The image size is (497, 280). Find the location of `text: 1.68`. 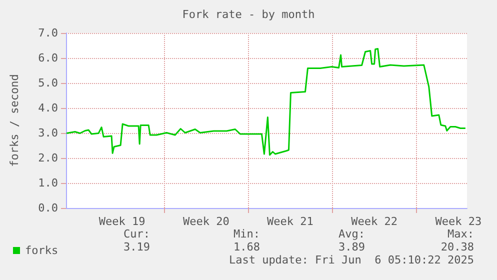

text: 1.68 is located at coordinates (247, 247).